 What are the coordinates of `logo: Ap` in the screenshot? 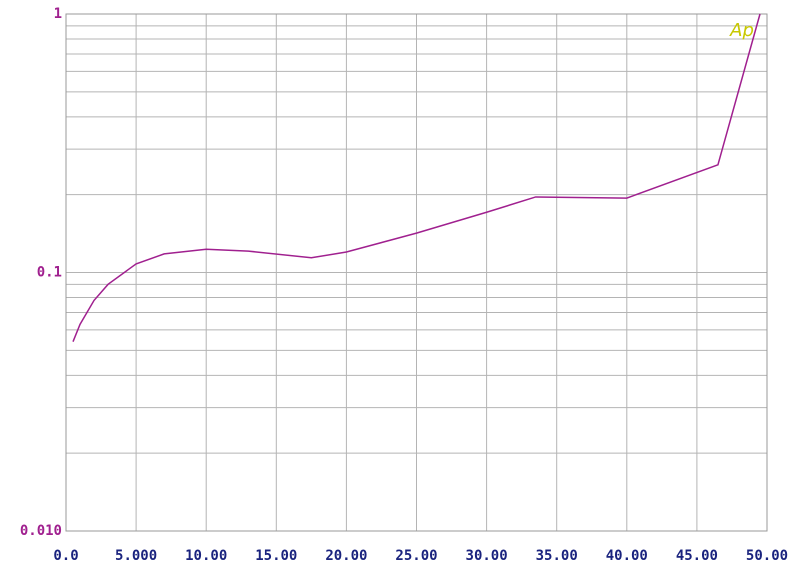 It's located at (741, 30).